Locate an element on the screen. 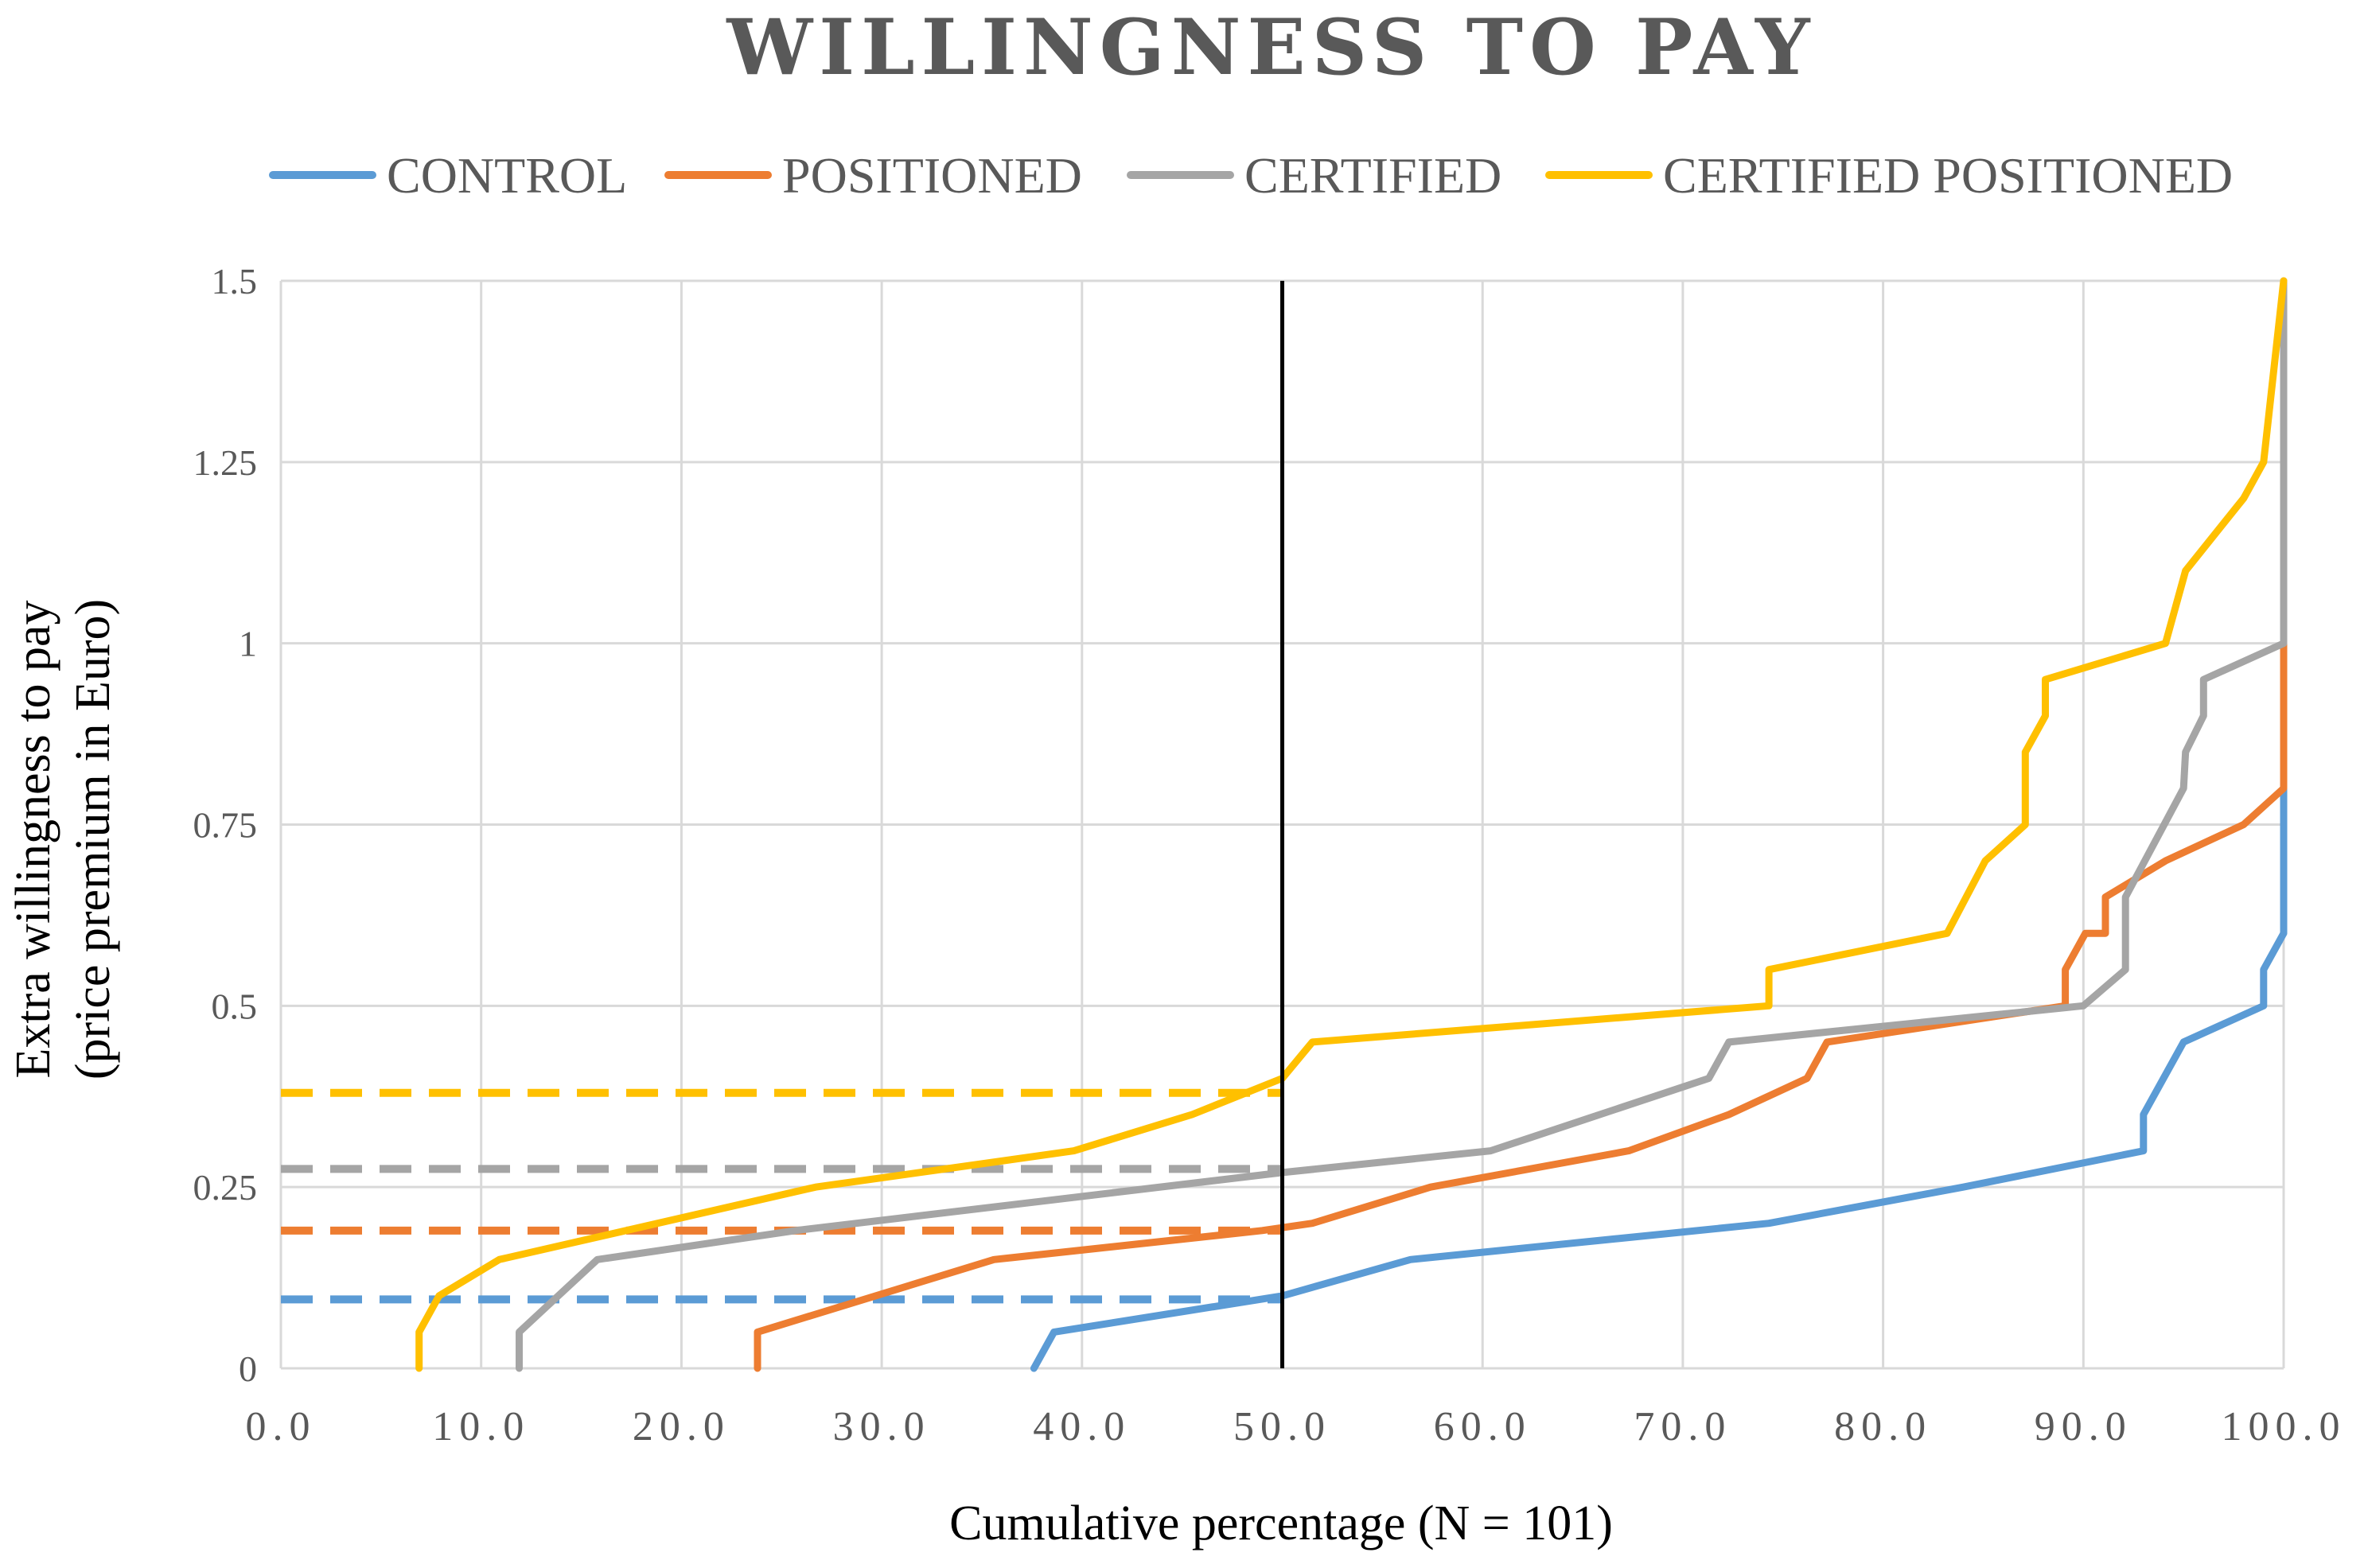  chart-title: WILLINGNESS TO PAY is located at coordinates (1271, 47).